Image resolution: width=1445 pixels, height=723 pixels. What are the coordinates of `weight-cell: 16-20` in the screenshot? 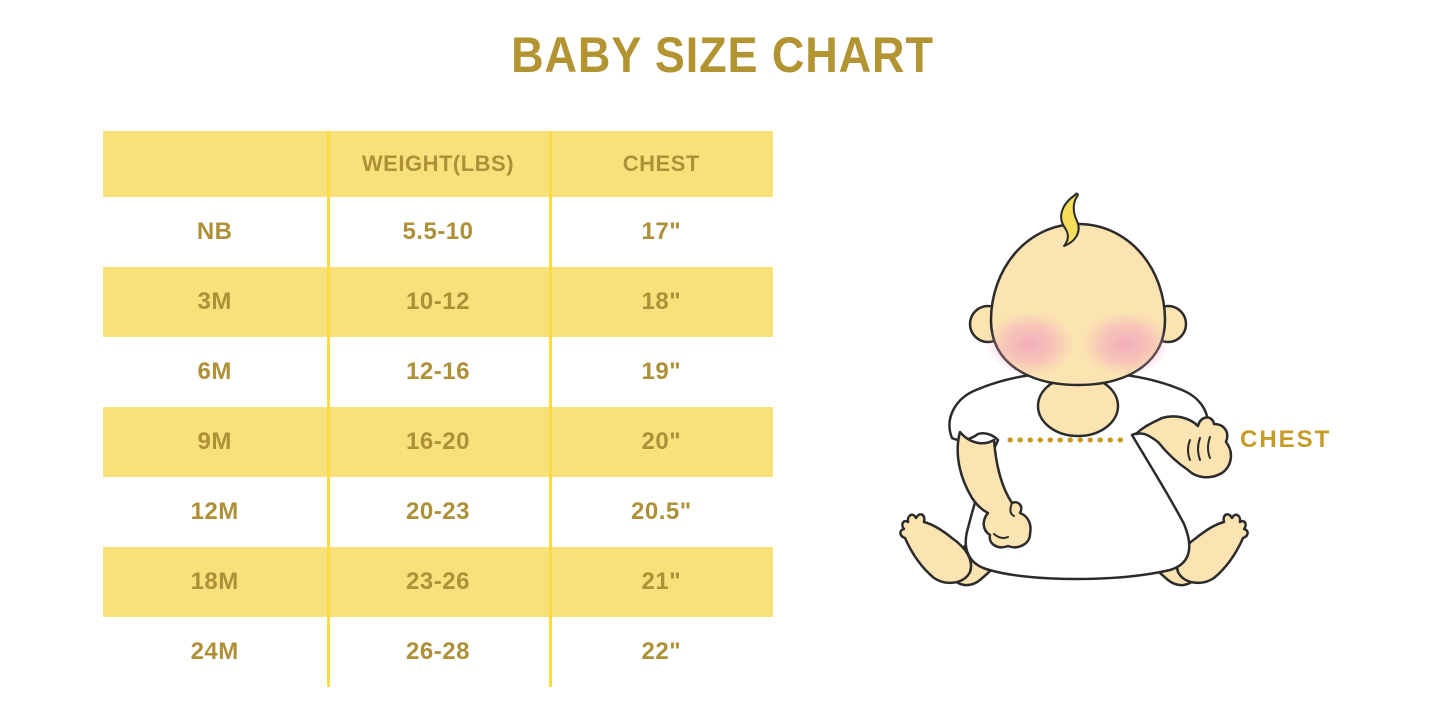 It's located at (438, 441).